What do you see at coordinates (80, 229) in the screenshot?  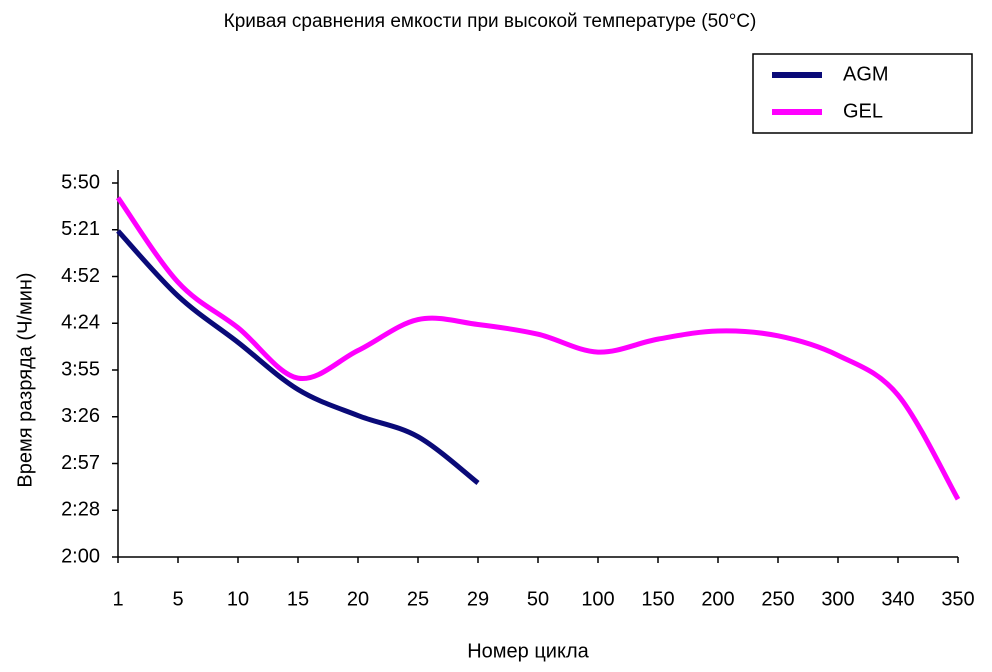 I see `y-tick-label: 5:21` at bounding box center [80, 229].